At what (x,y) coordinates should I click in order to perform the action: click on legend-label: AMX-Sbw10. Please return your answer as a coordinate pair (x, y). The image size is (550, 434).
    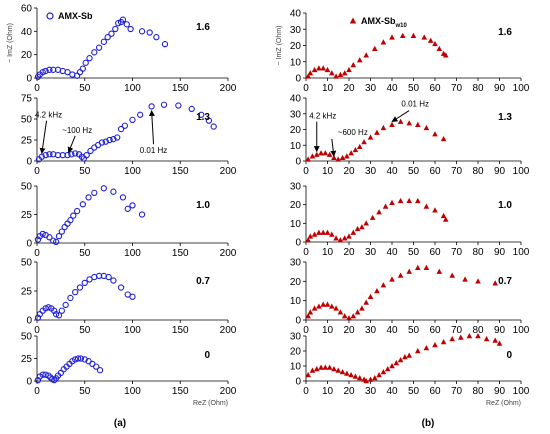
    Looking at the image, I should click on (384, 22).